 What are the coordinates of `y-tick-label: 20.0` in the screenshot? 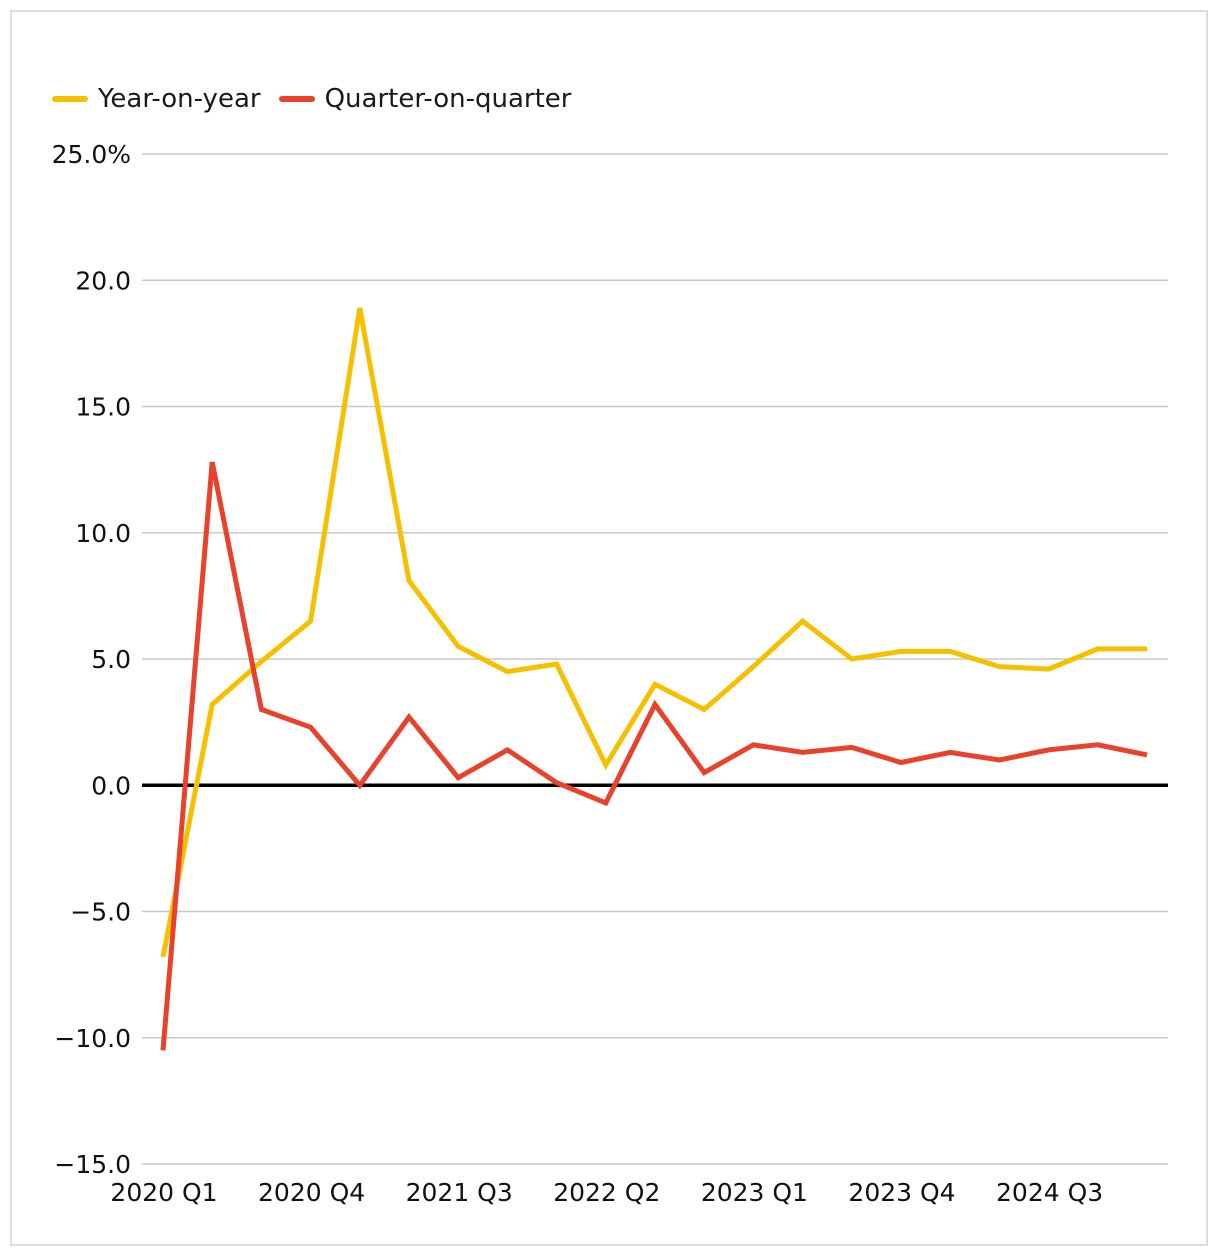 It's located at (103, 280).